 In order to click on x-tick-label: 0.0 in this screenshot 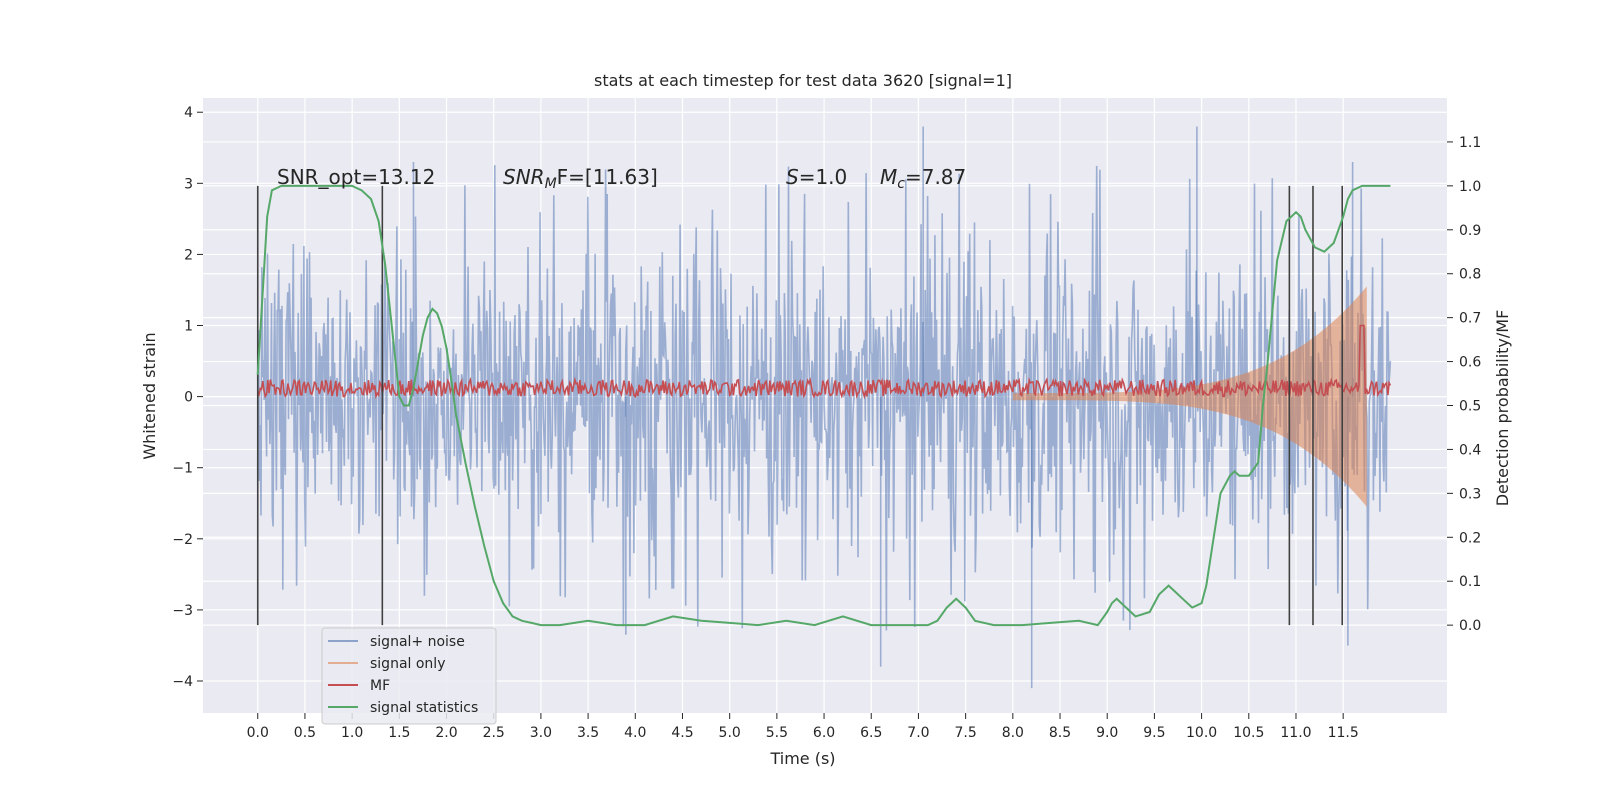, I will do `click(258, 733)`.